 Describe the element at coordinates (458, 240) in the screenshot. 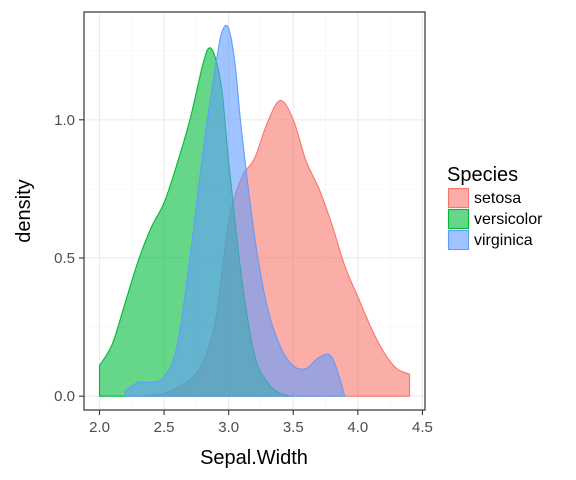

I see `legend-key-virginica` at that location.